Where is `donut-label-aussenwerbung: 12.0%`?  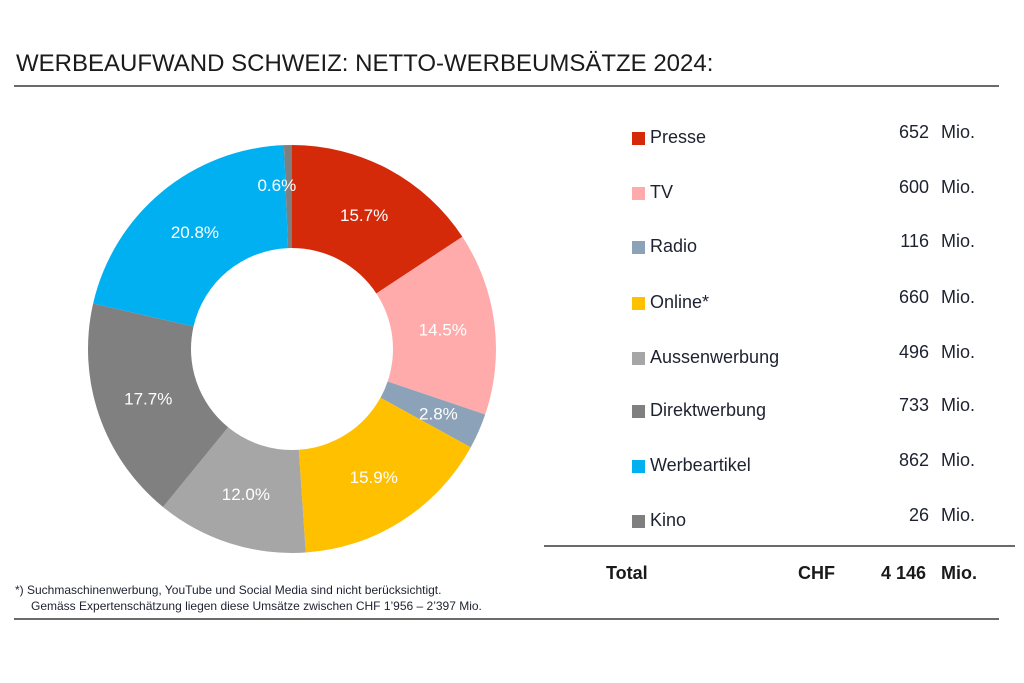
donut-label-aussenwerbung: 12.0% is located at coordinates (246, 494).